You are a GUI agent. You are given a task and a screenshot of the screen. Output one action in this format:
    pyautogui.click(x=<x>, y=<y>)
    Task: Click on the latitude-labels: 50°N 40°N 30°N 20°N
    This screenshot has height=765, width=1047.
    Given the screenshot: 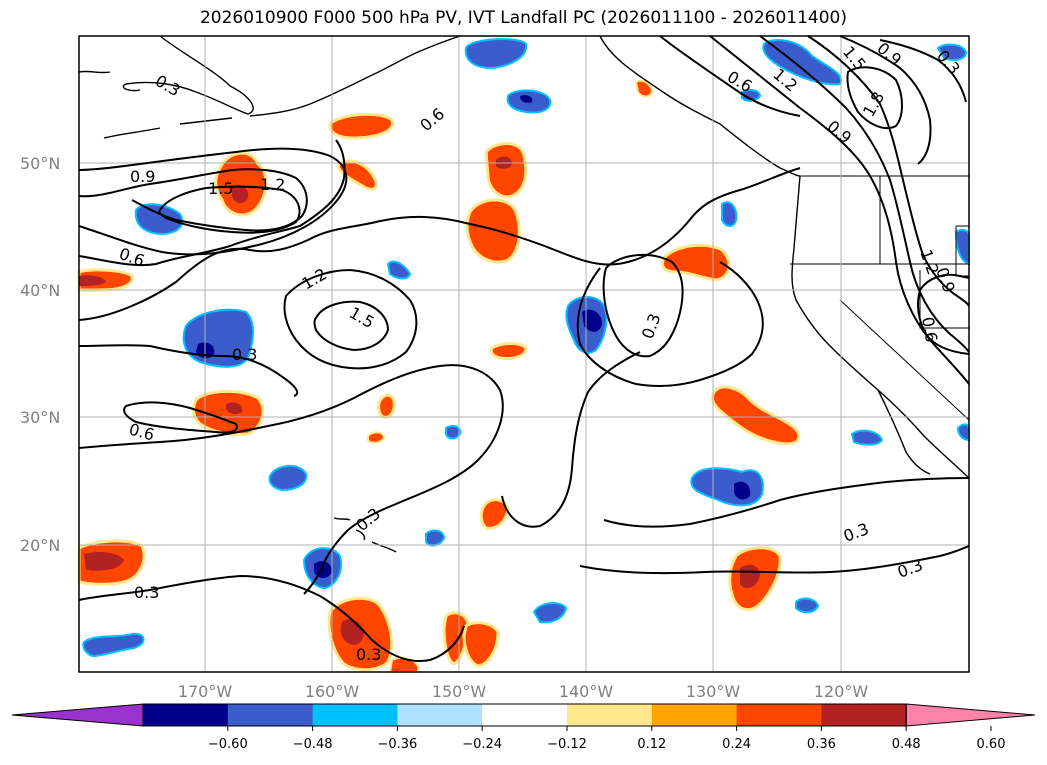 What is the action you would take?
    pyautogui.click(x=40, y=354)
    